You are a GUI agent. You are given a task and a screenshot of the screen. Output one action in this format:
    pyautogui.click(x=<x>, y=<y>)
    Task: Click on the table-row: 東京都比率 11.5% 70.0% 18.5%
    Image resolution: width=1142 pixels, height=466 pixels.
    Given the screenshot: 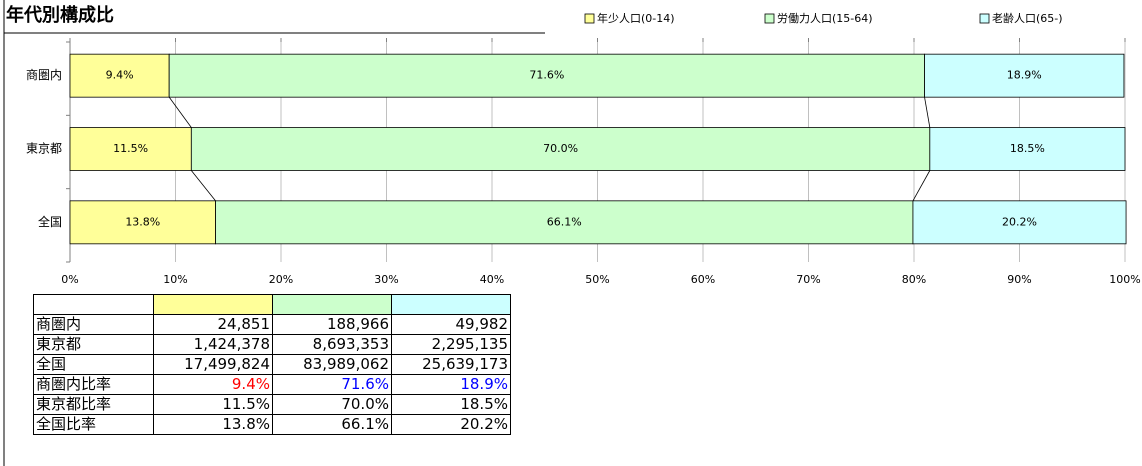 What is the action you would take?
    pyautogui.click(x=272, y=404)
    